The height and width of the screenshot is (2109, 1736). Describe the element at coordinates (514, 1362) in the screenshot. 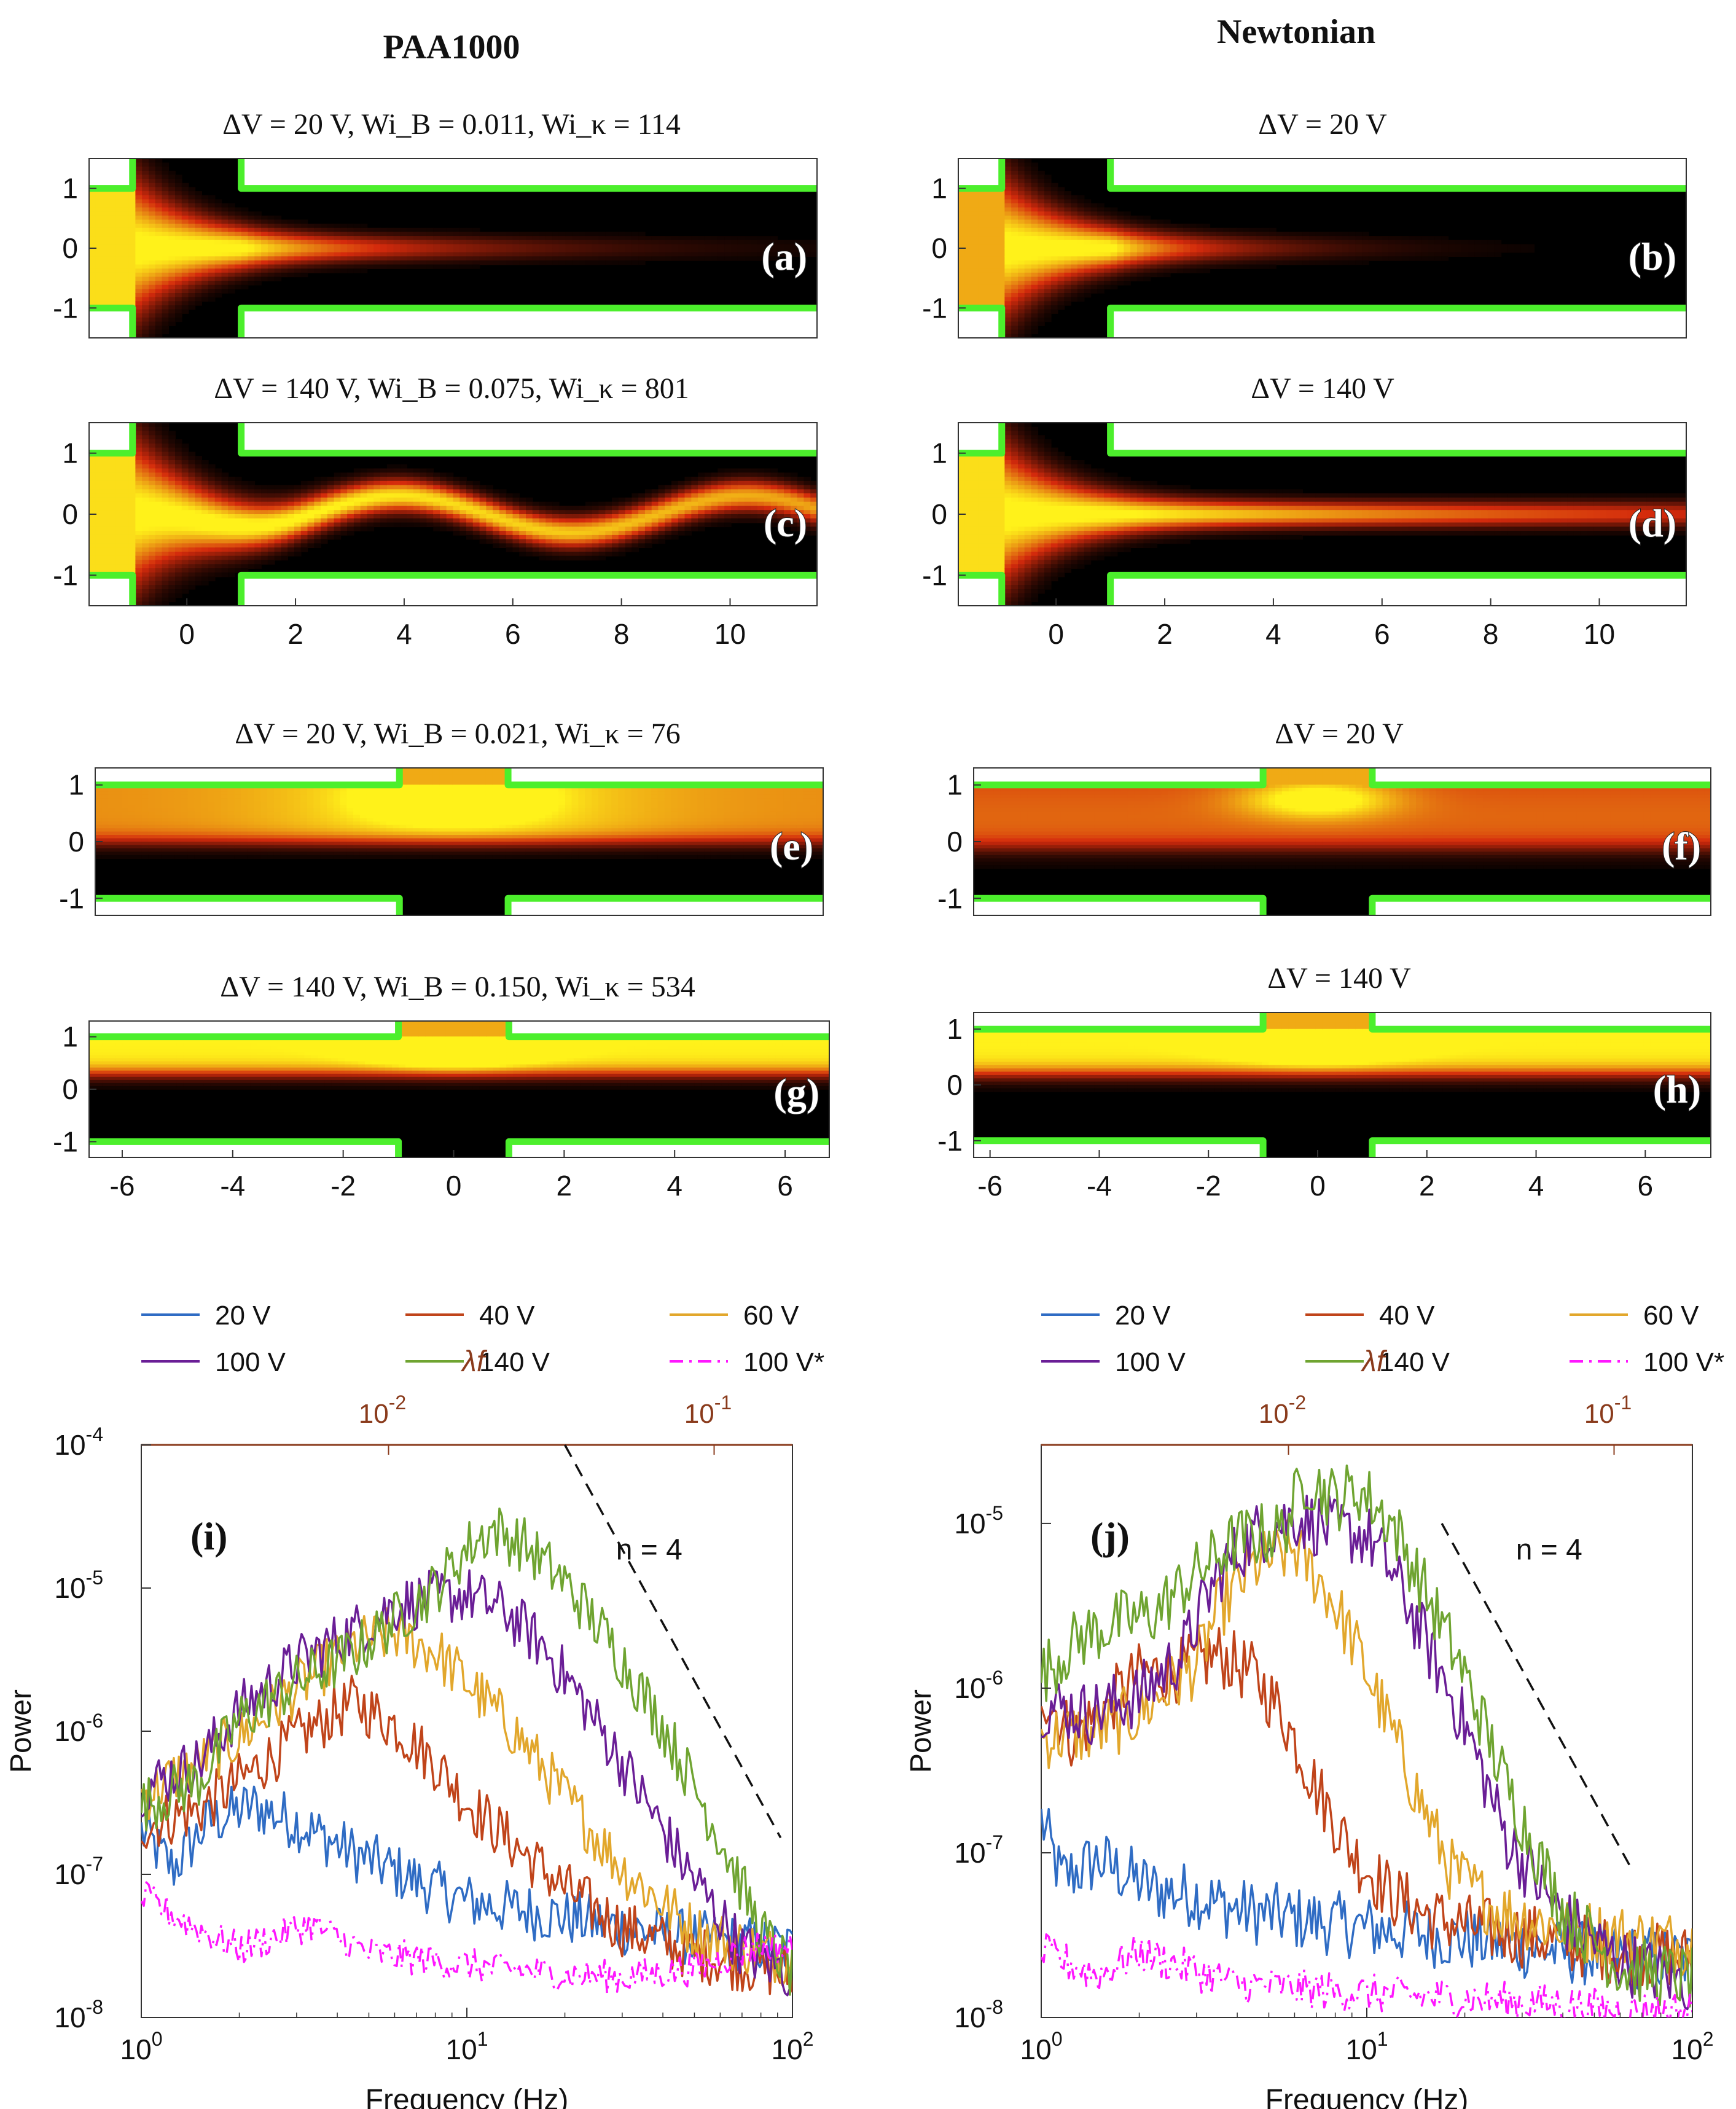

I see `legend-label: 140 V` at that location.